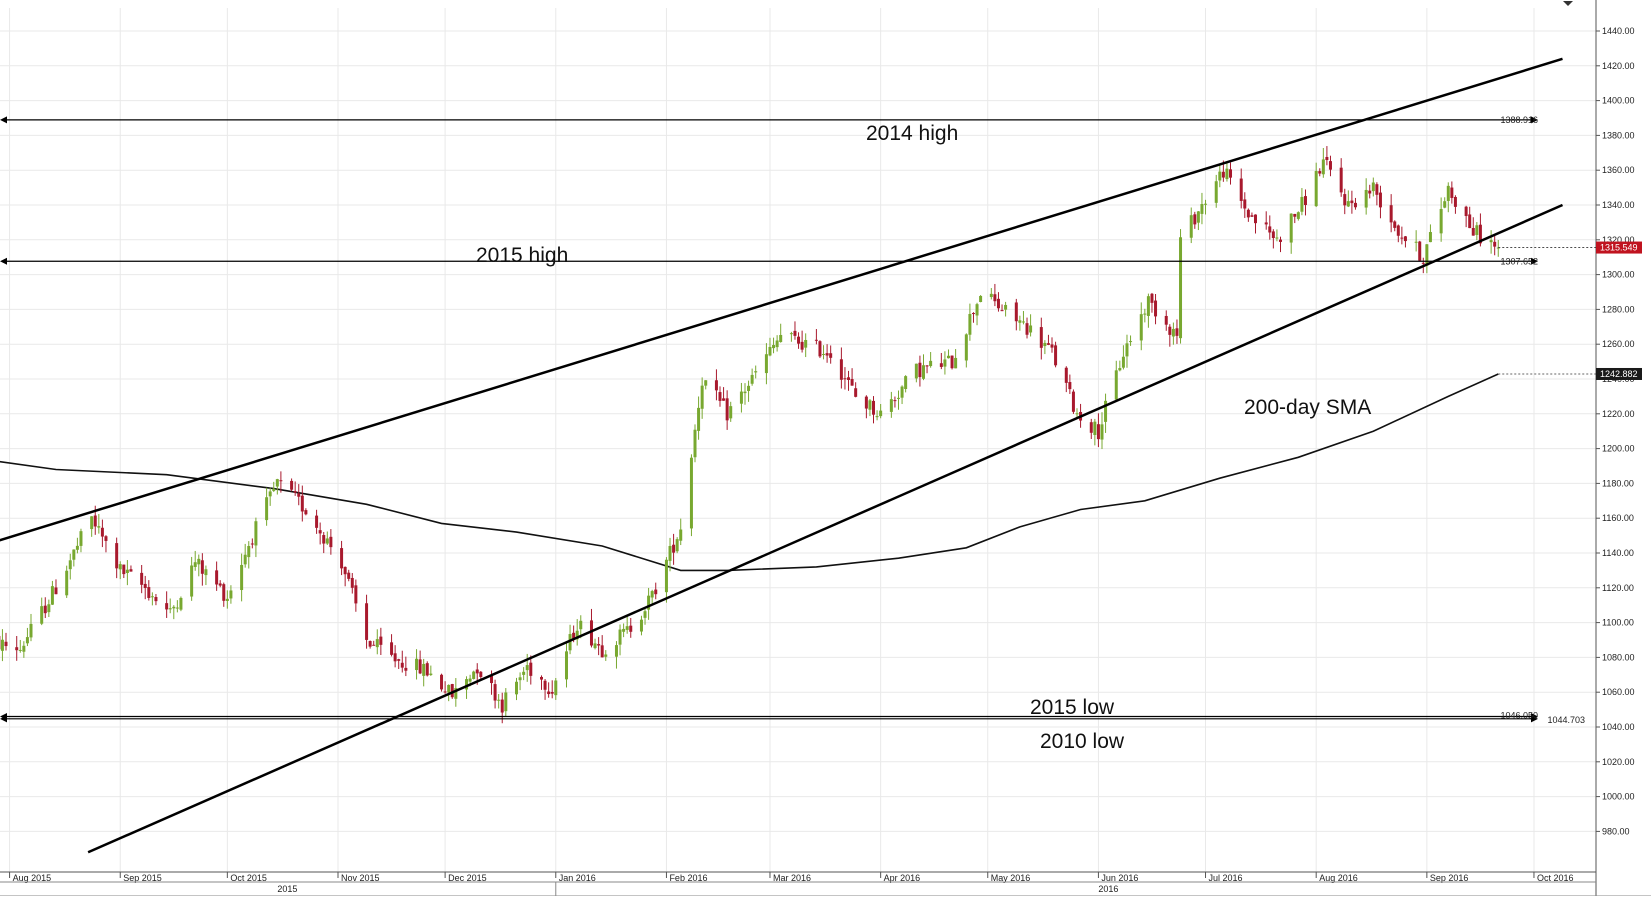 This screenshot has width=1651, height=901. I want to click on annotation-2014-high: 2014 high, so click(912, 133).